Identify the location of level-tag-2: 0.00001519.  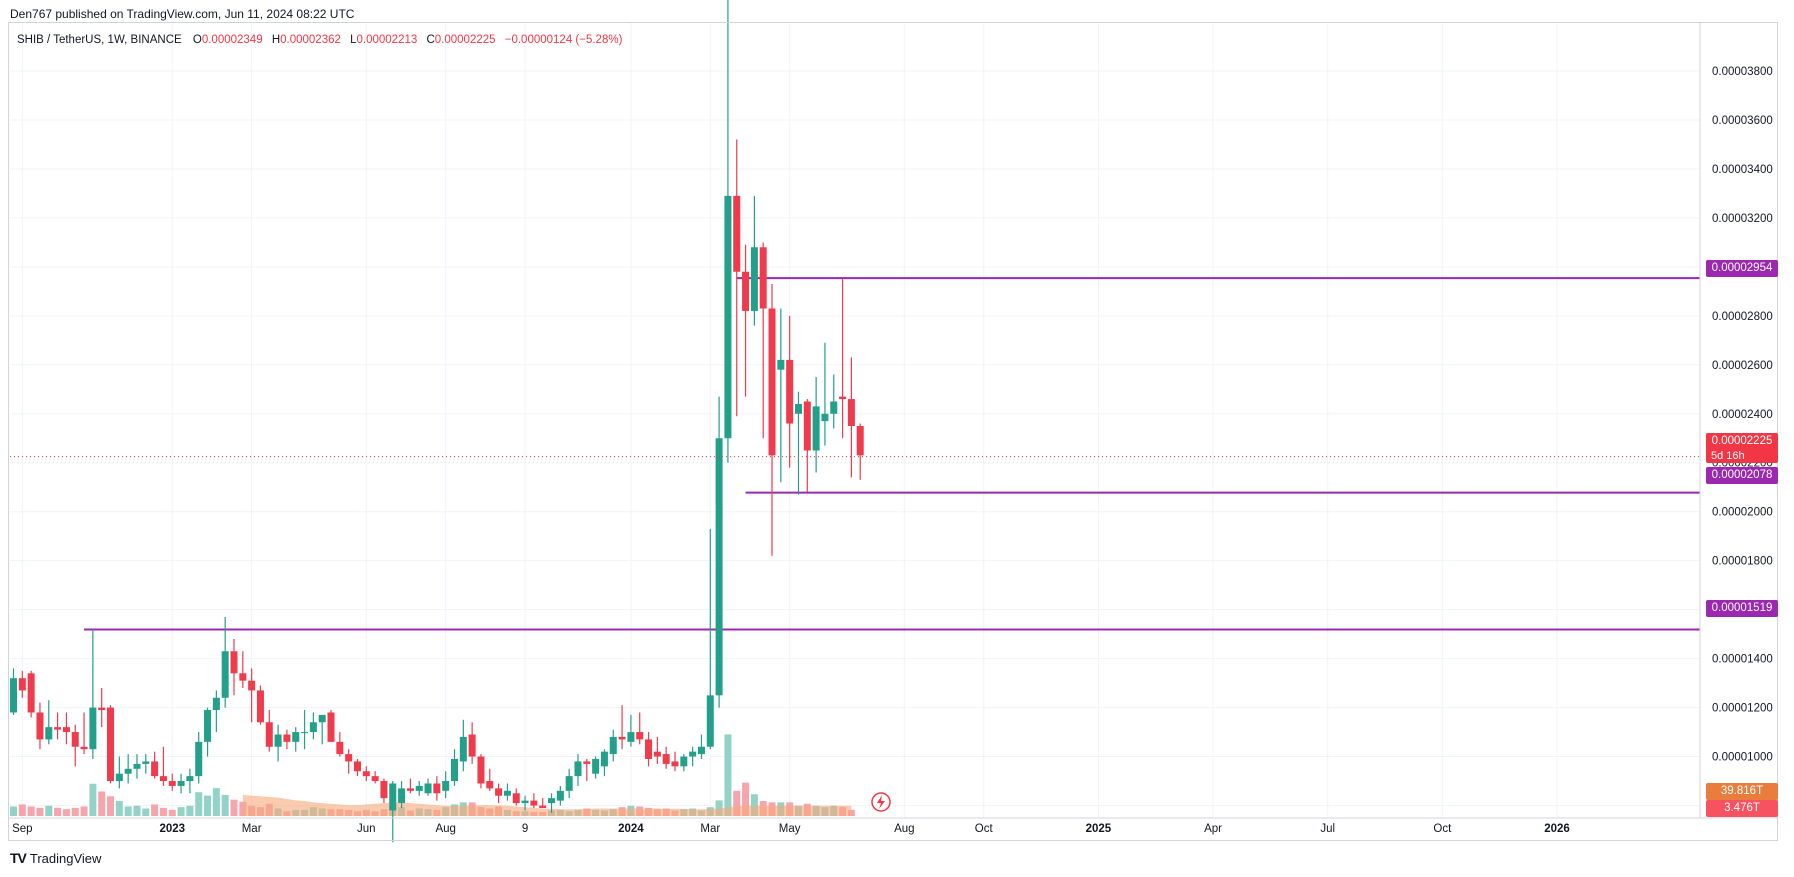
(1742, 608).